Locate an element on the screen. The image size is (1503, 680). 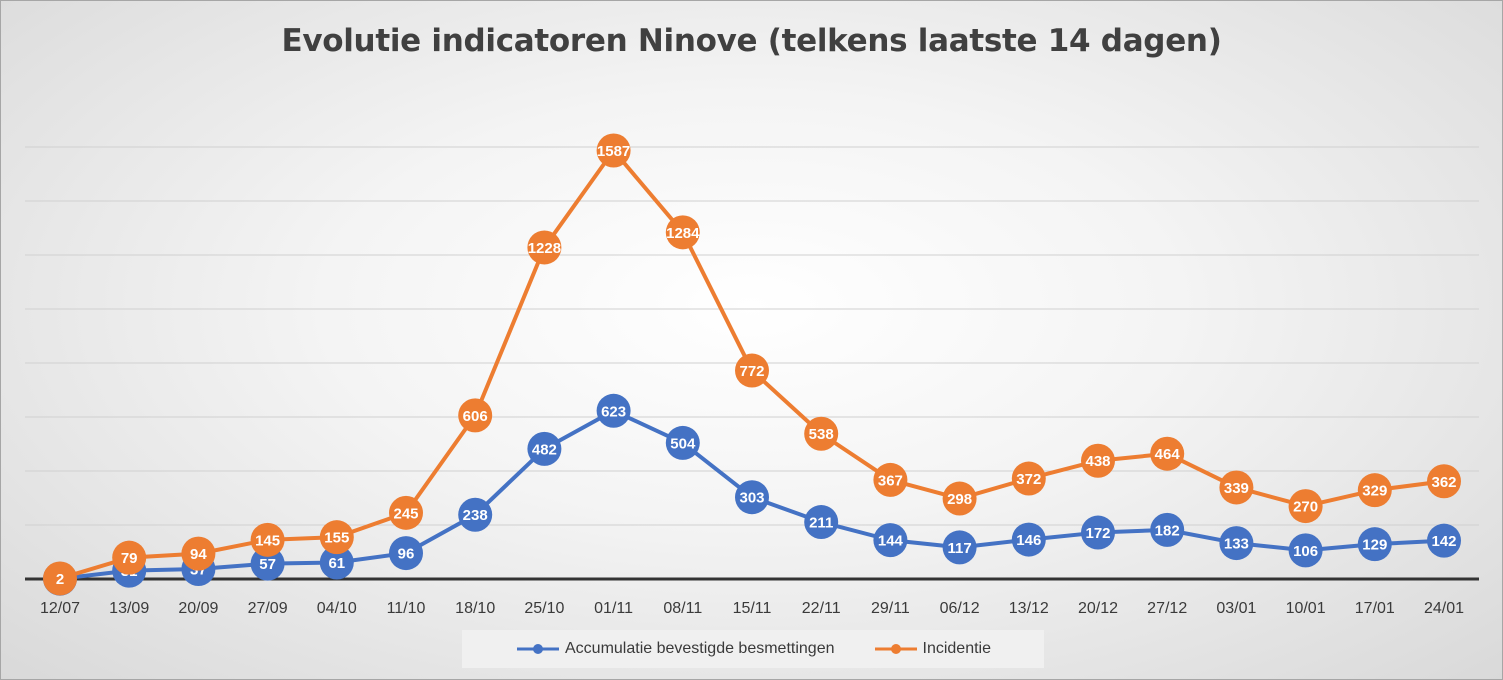
data-label: 79 is located at coordinates (129, 558).